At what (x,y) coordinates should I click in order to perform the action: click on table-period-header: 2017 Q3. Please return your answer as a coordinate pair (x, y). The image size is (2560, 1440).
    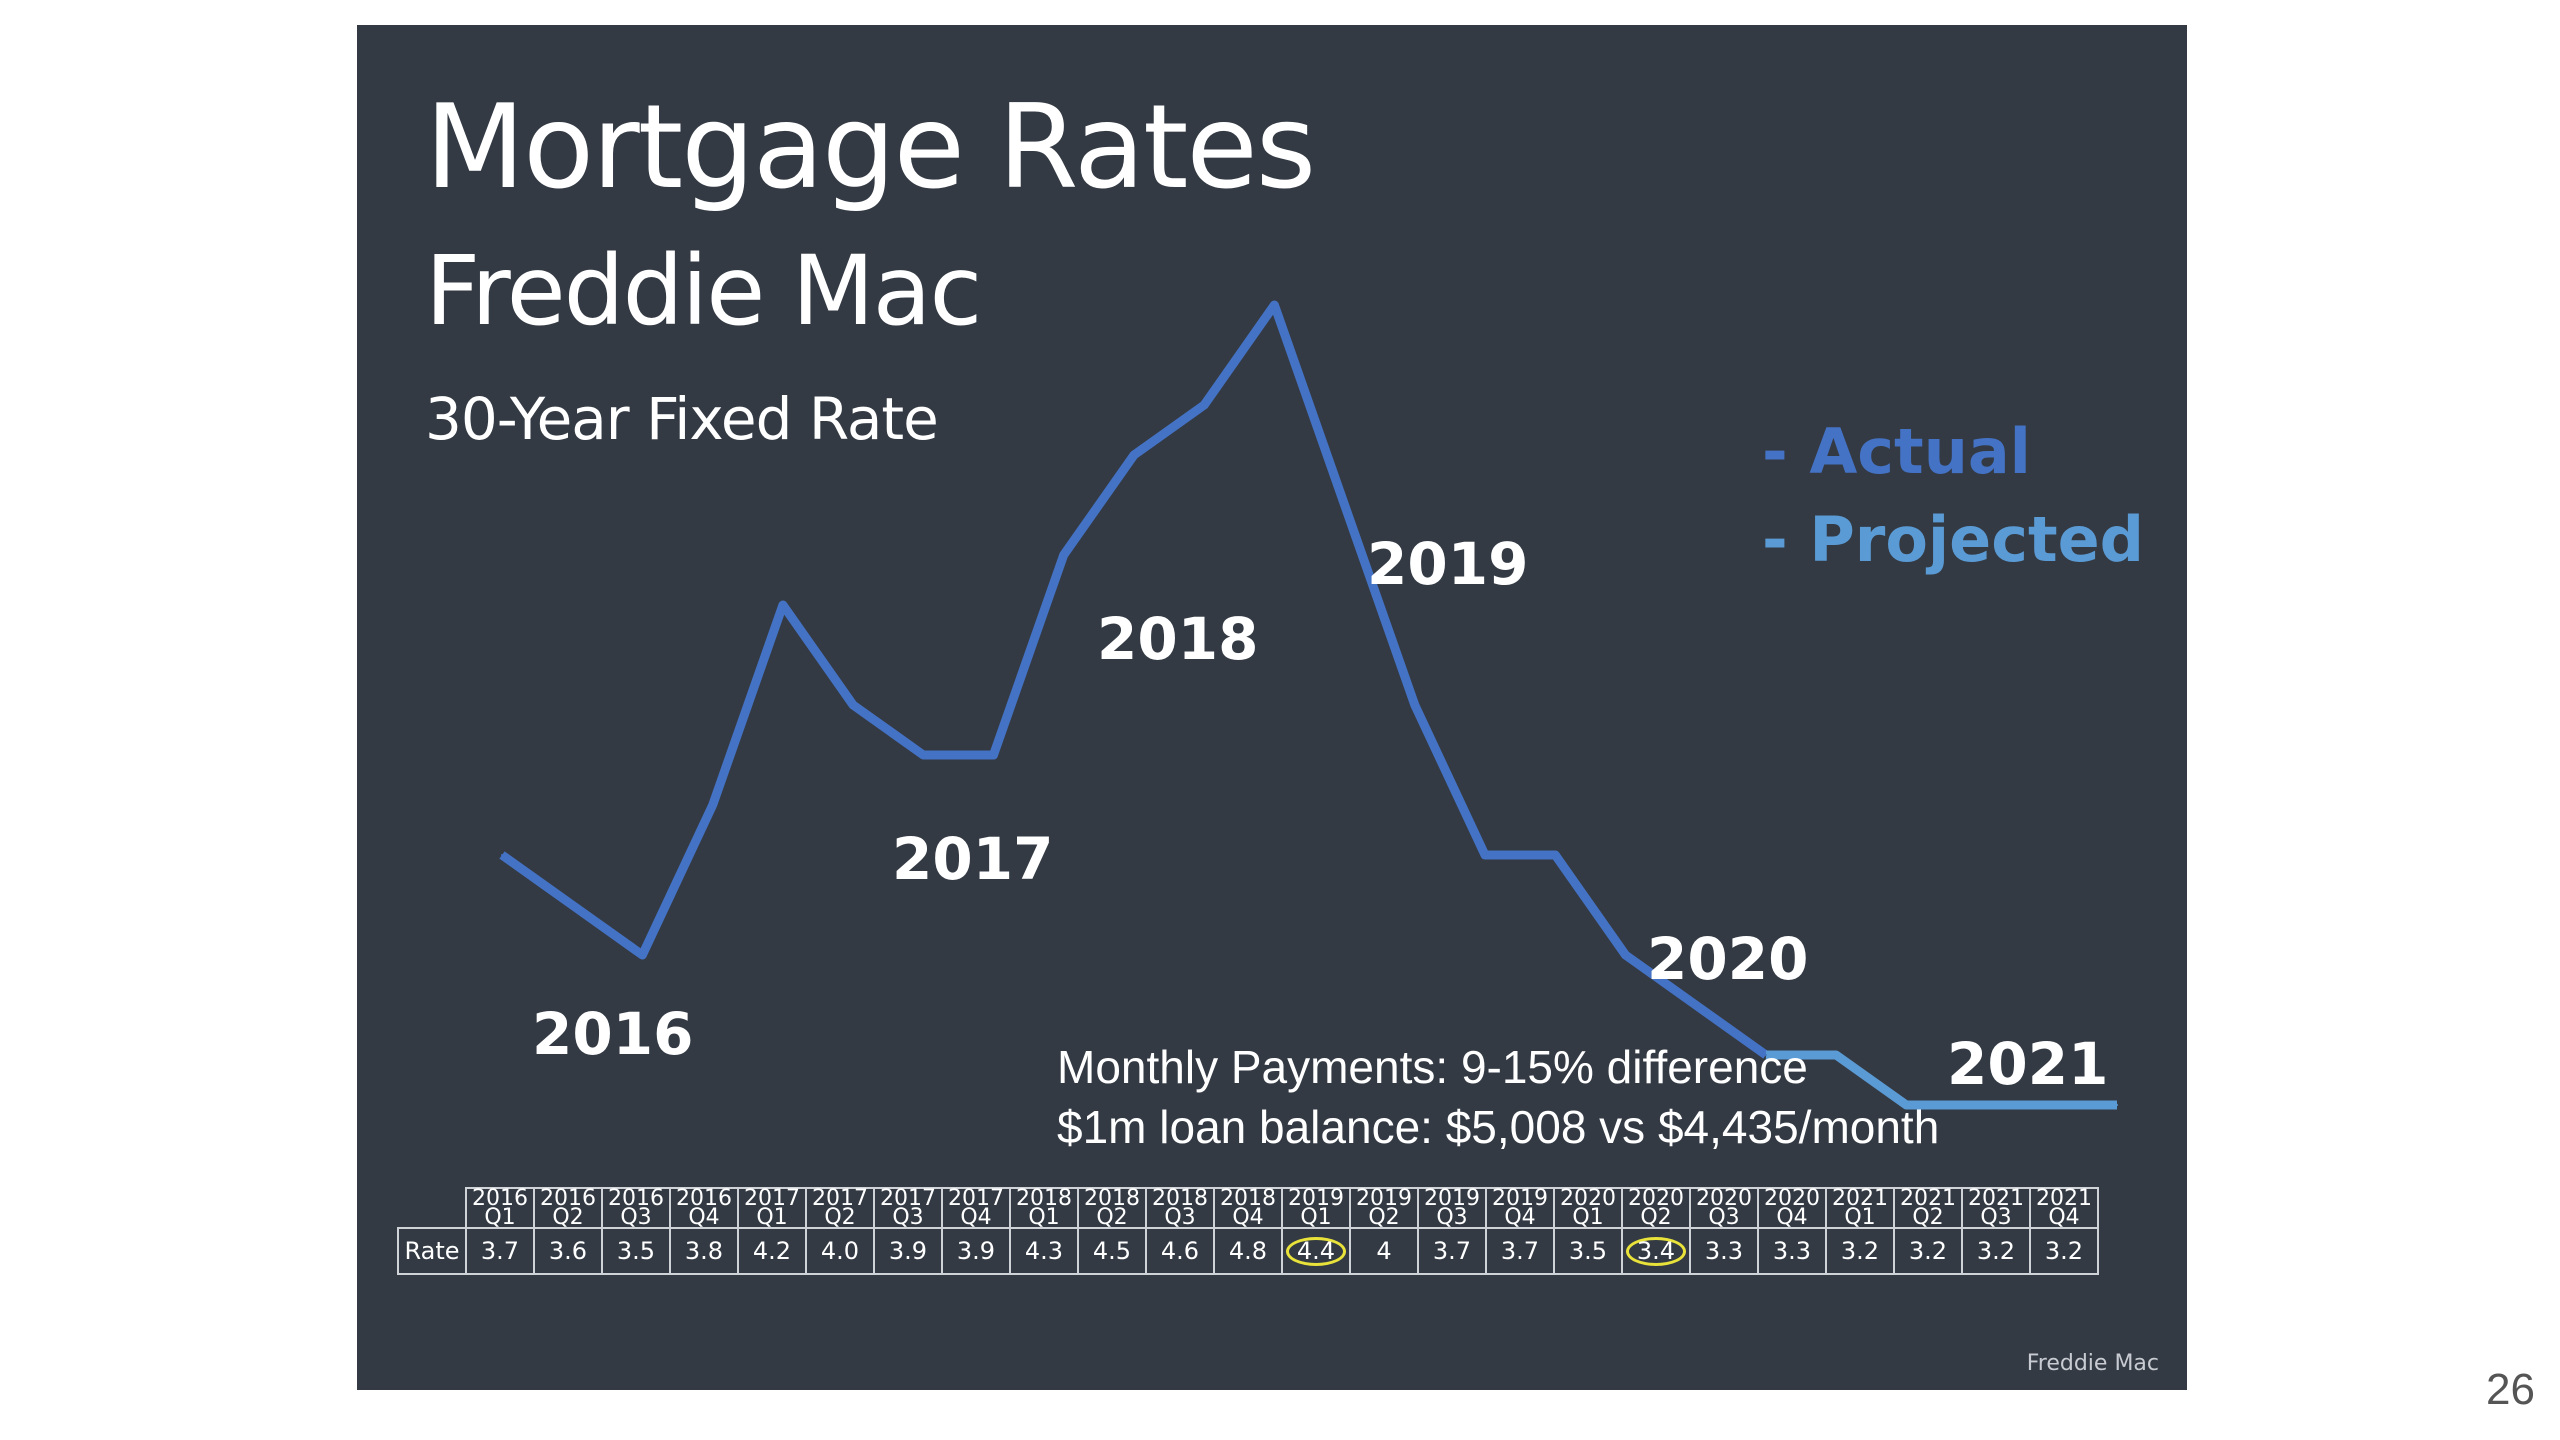
    Looking at the image, I should click on (908, 1207).